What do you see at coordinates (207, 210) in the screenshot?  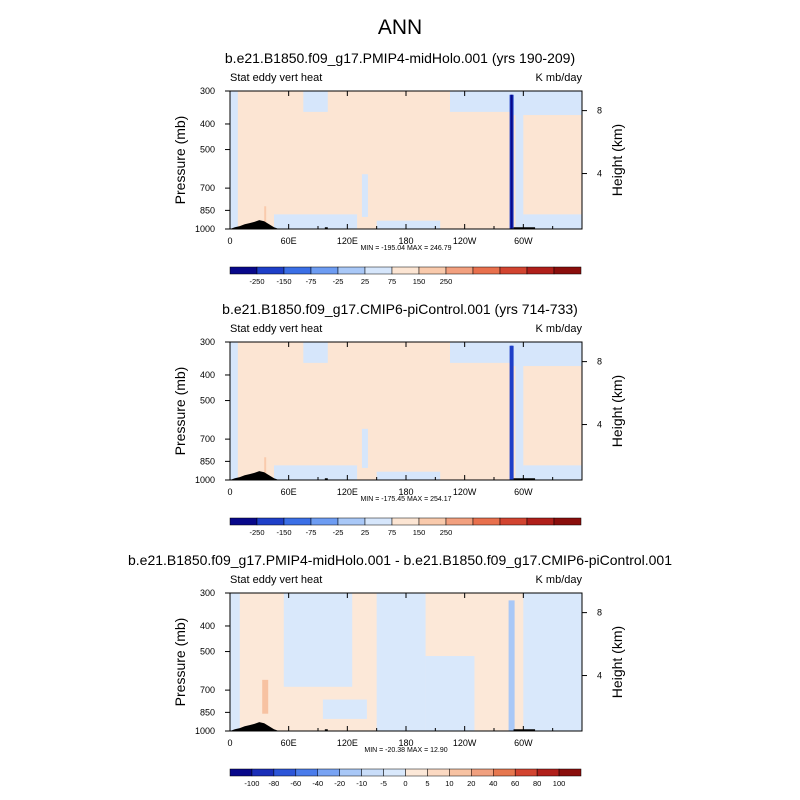 I see `y-tick-label: 850` at bounding box center [207, 210].